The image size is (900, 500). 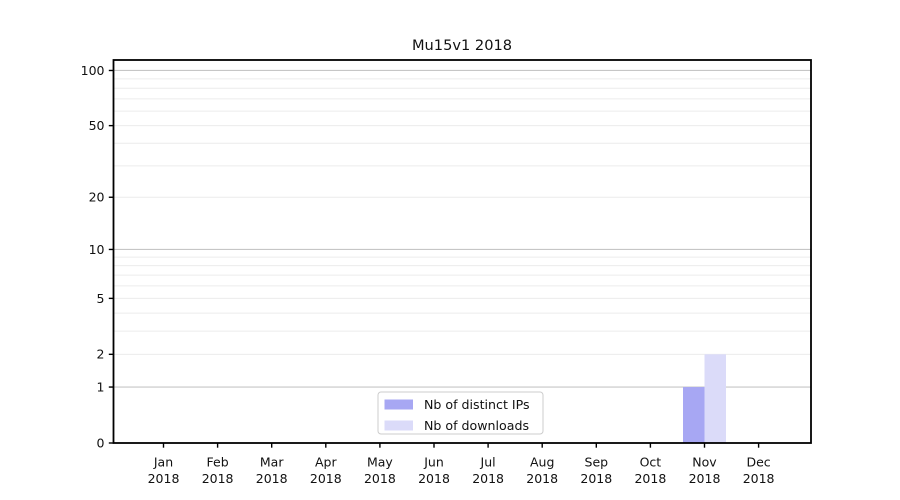 What do you see at coordinates (101, 386) in the screenshot?
I see `y-tick-label: 1` at bounding box center [101, 386].